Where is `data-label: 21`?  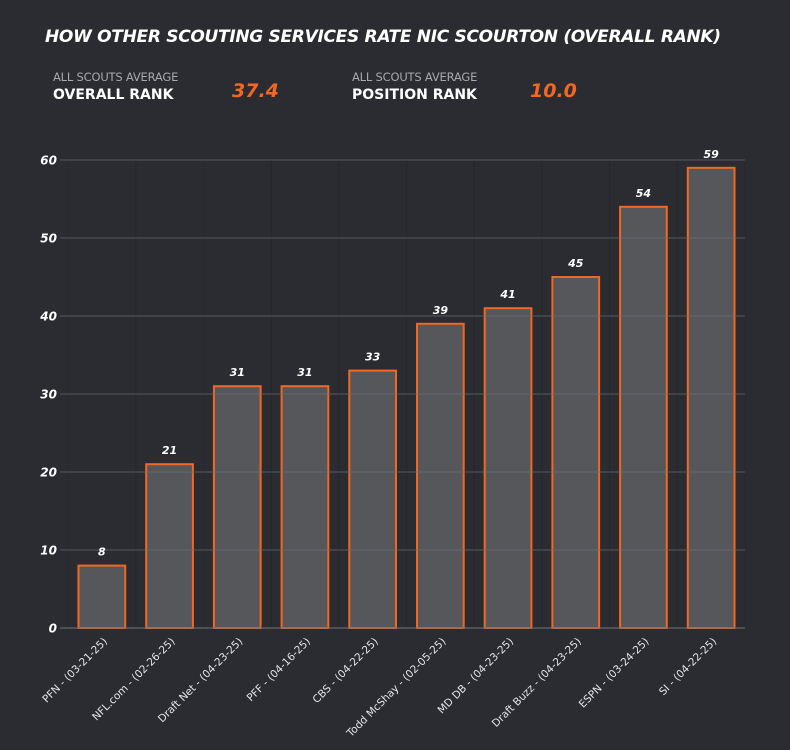
data-label: 21 is located at coordinates (169, 450).